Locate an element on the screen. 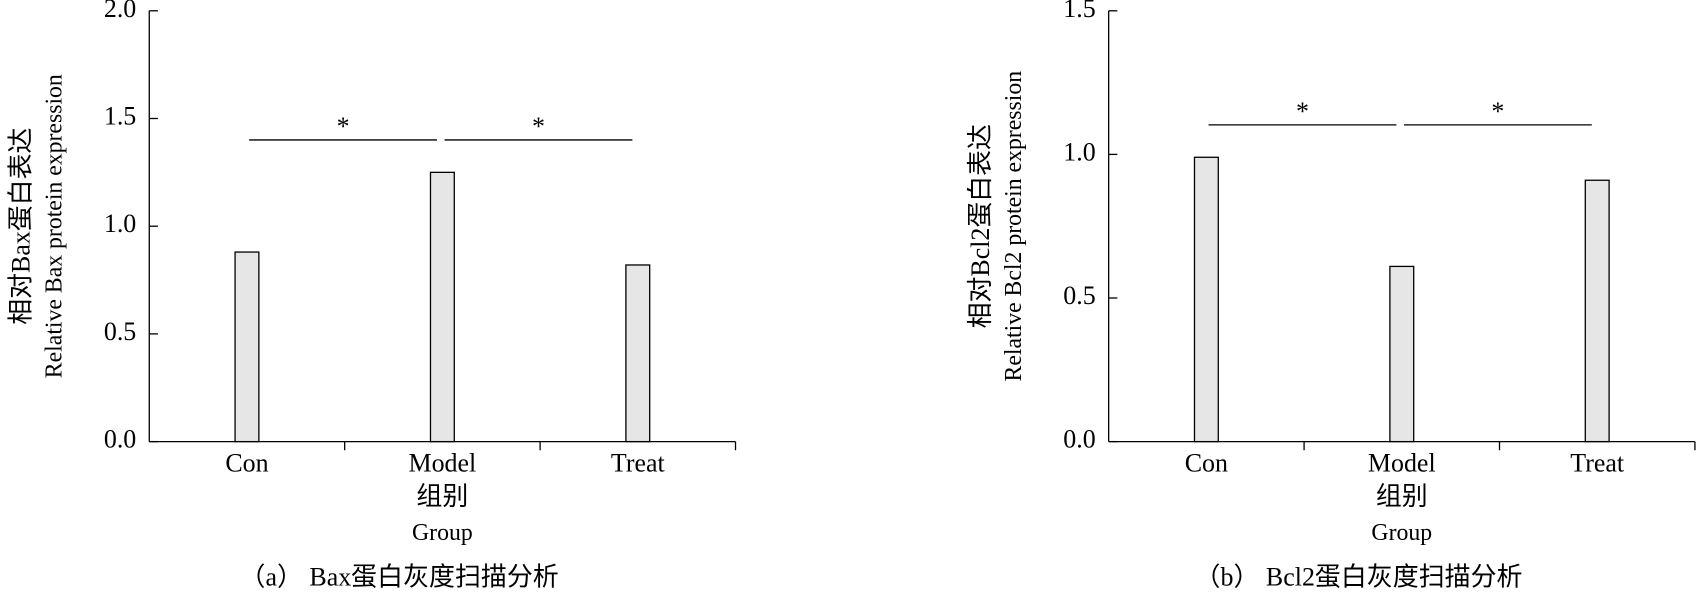 The height and width of the screenshot is (596, 1696). caption: （a） Bax蛋白灰度扫描分析 is located at coordinates (398, 577).